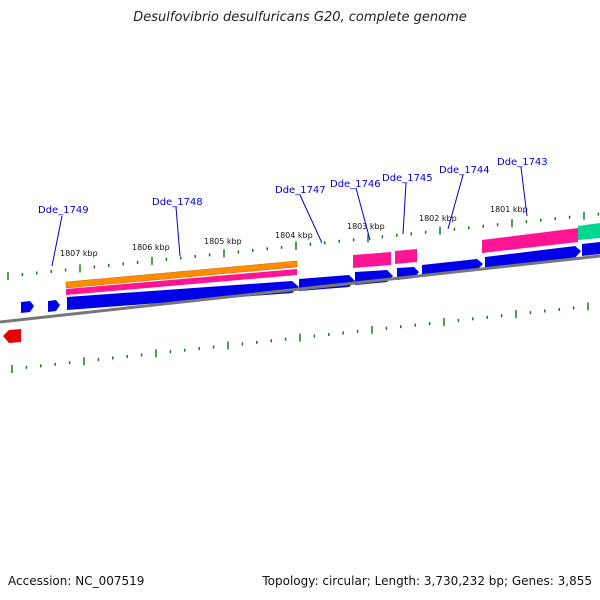 This screenshot has height=600, width=600. Describe the element at coordinates (76, 581) in the screenshot. I see `accession-label: Accession: NC_007519` at that location.